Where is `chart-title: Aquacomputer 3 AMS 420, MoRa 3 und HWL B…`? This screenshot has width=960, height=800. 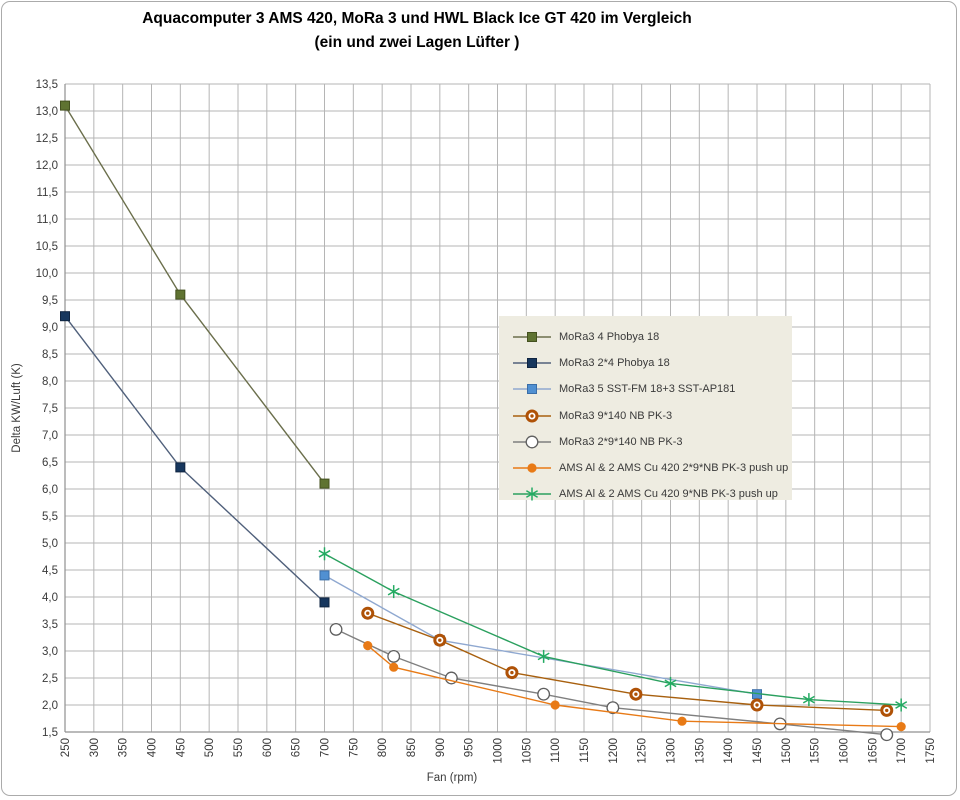 chart-title: Aquacomputer 3 AMS 420, MoRa 3 und HWL B… is located at coordinates (417, 18).